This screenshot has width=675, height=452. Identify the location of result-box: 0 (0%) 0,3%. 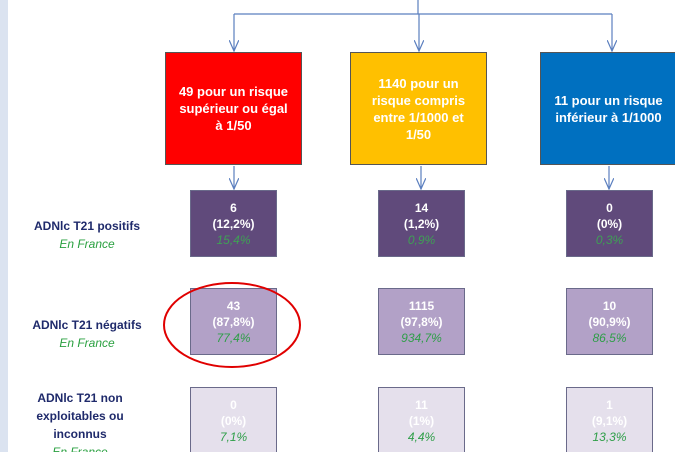
(609, 223).